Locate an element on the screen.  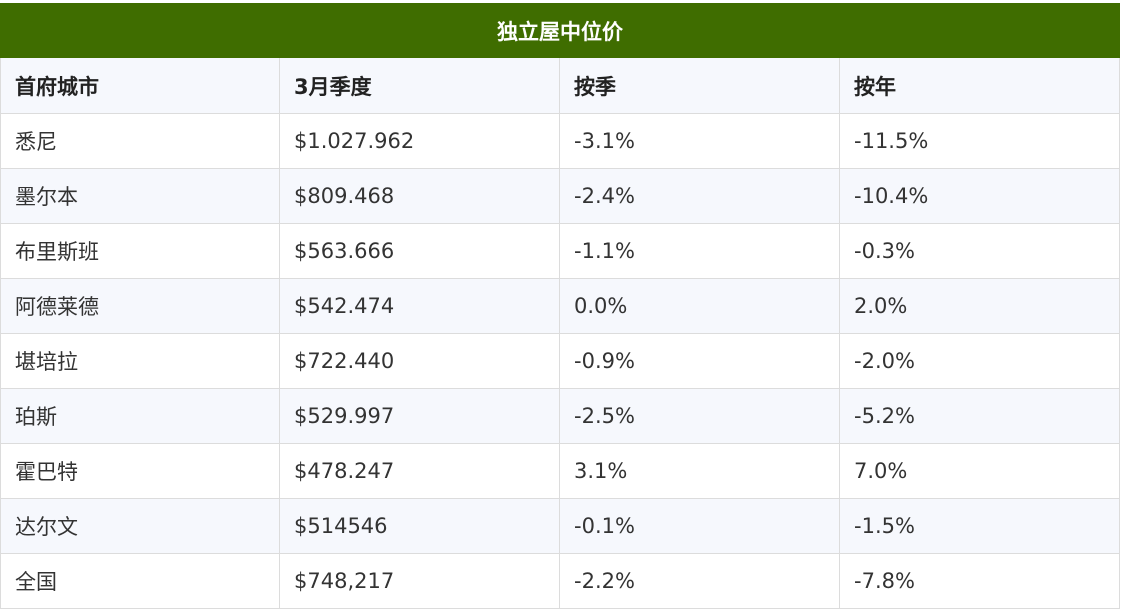
qoq-cell: -2.4% is located at coordinates (699, 196).